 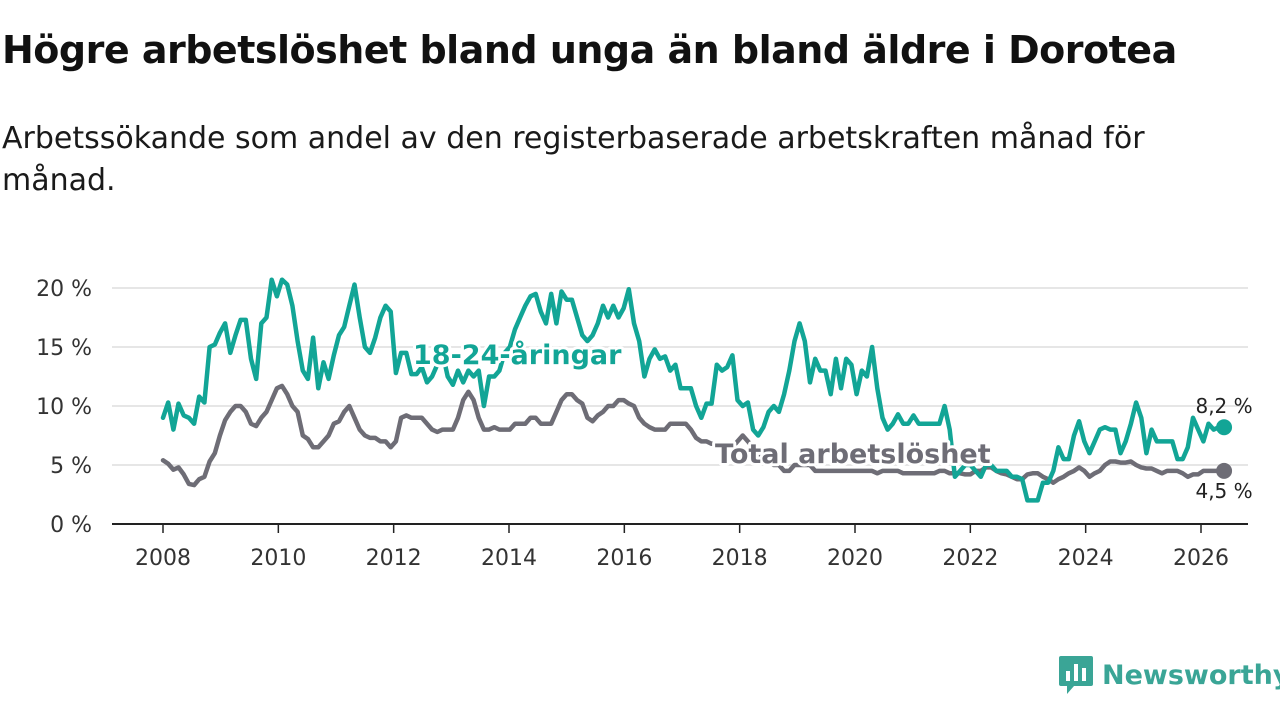 I want to click on x-tick-label: 2010, so click(x=278, y=558).